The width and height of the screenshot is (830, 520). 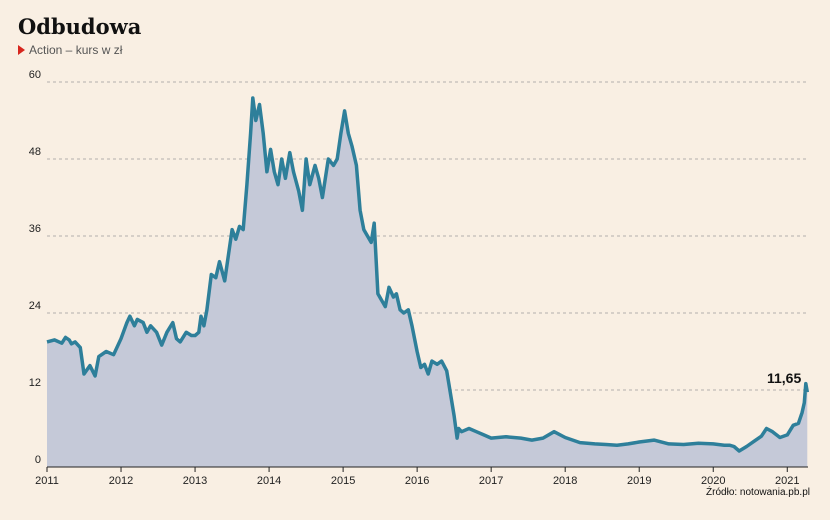 What do you see at coordinates (21, 50) in the screenshot?
I see `red-triangle-icon` at bounding box center [21, 50].